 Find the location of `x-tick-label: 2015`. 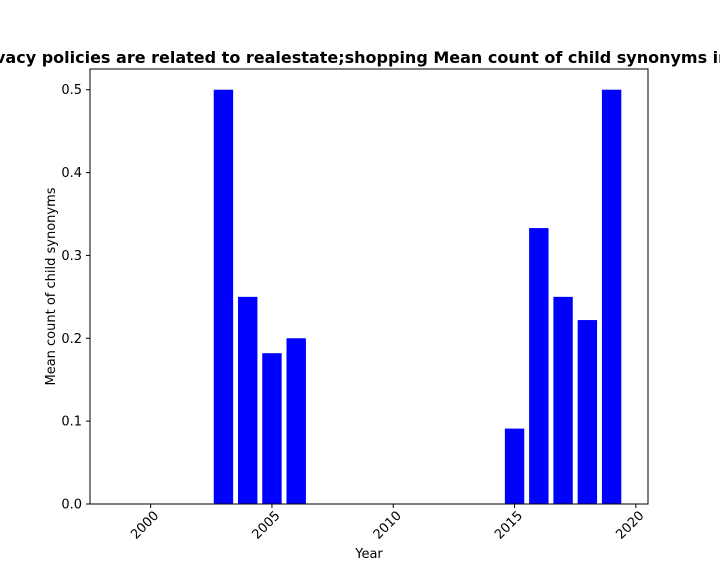

x-tick-label: 2015 is located at coordinates (509, 526).